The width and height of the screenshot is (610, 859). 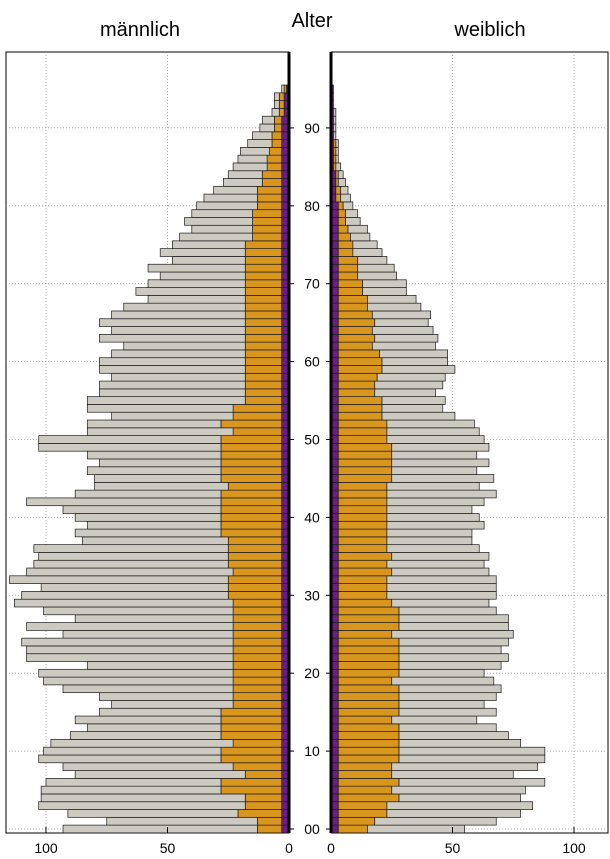 What do you see at coordinates (574, 848) in the screenshot?
I see `x-tick-label-right: 100` at bounding box center [574, 848].